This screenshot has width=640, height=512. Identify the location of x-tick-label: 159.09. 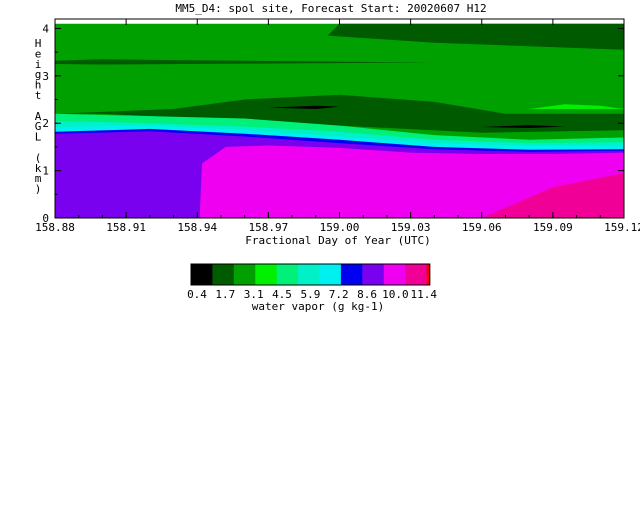
(553, 227).